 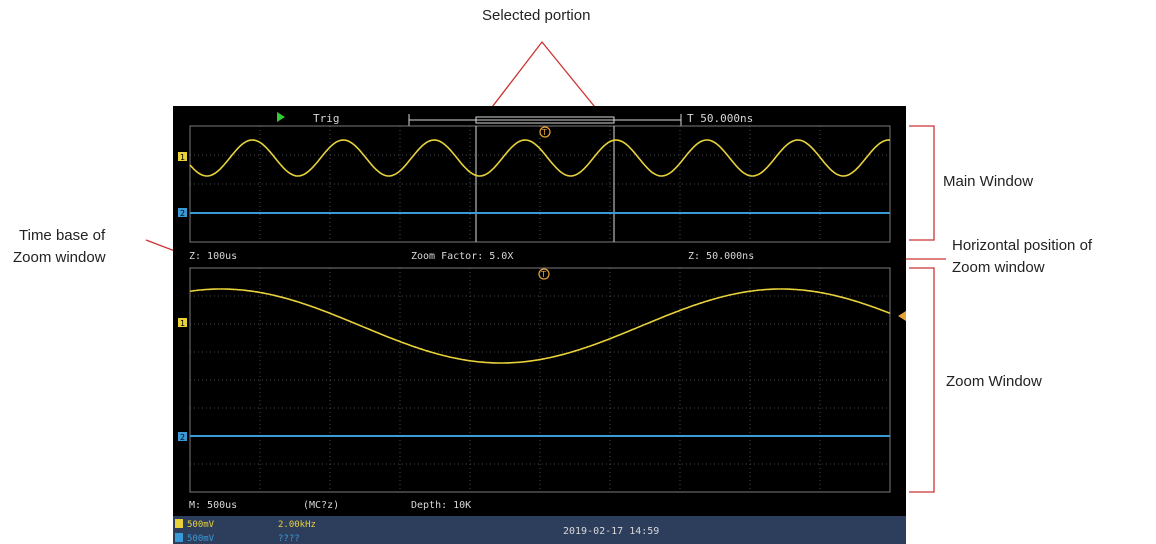 I want to click on zoom-ch2-marker, so click(x=182, y=436).